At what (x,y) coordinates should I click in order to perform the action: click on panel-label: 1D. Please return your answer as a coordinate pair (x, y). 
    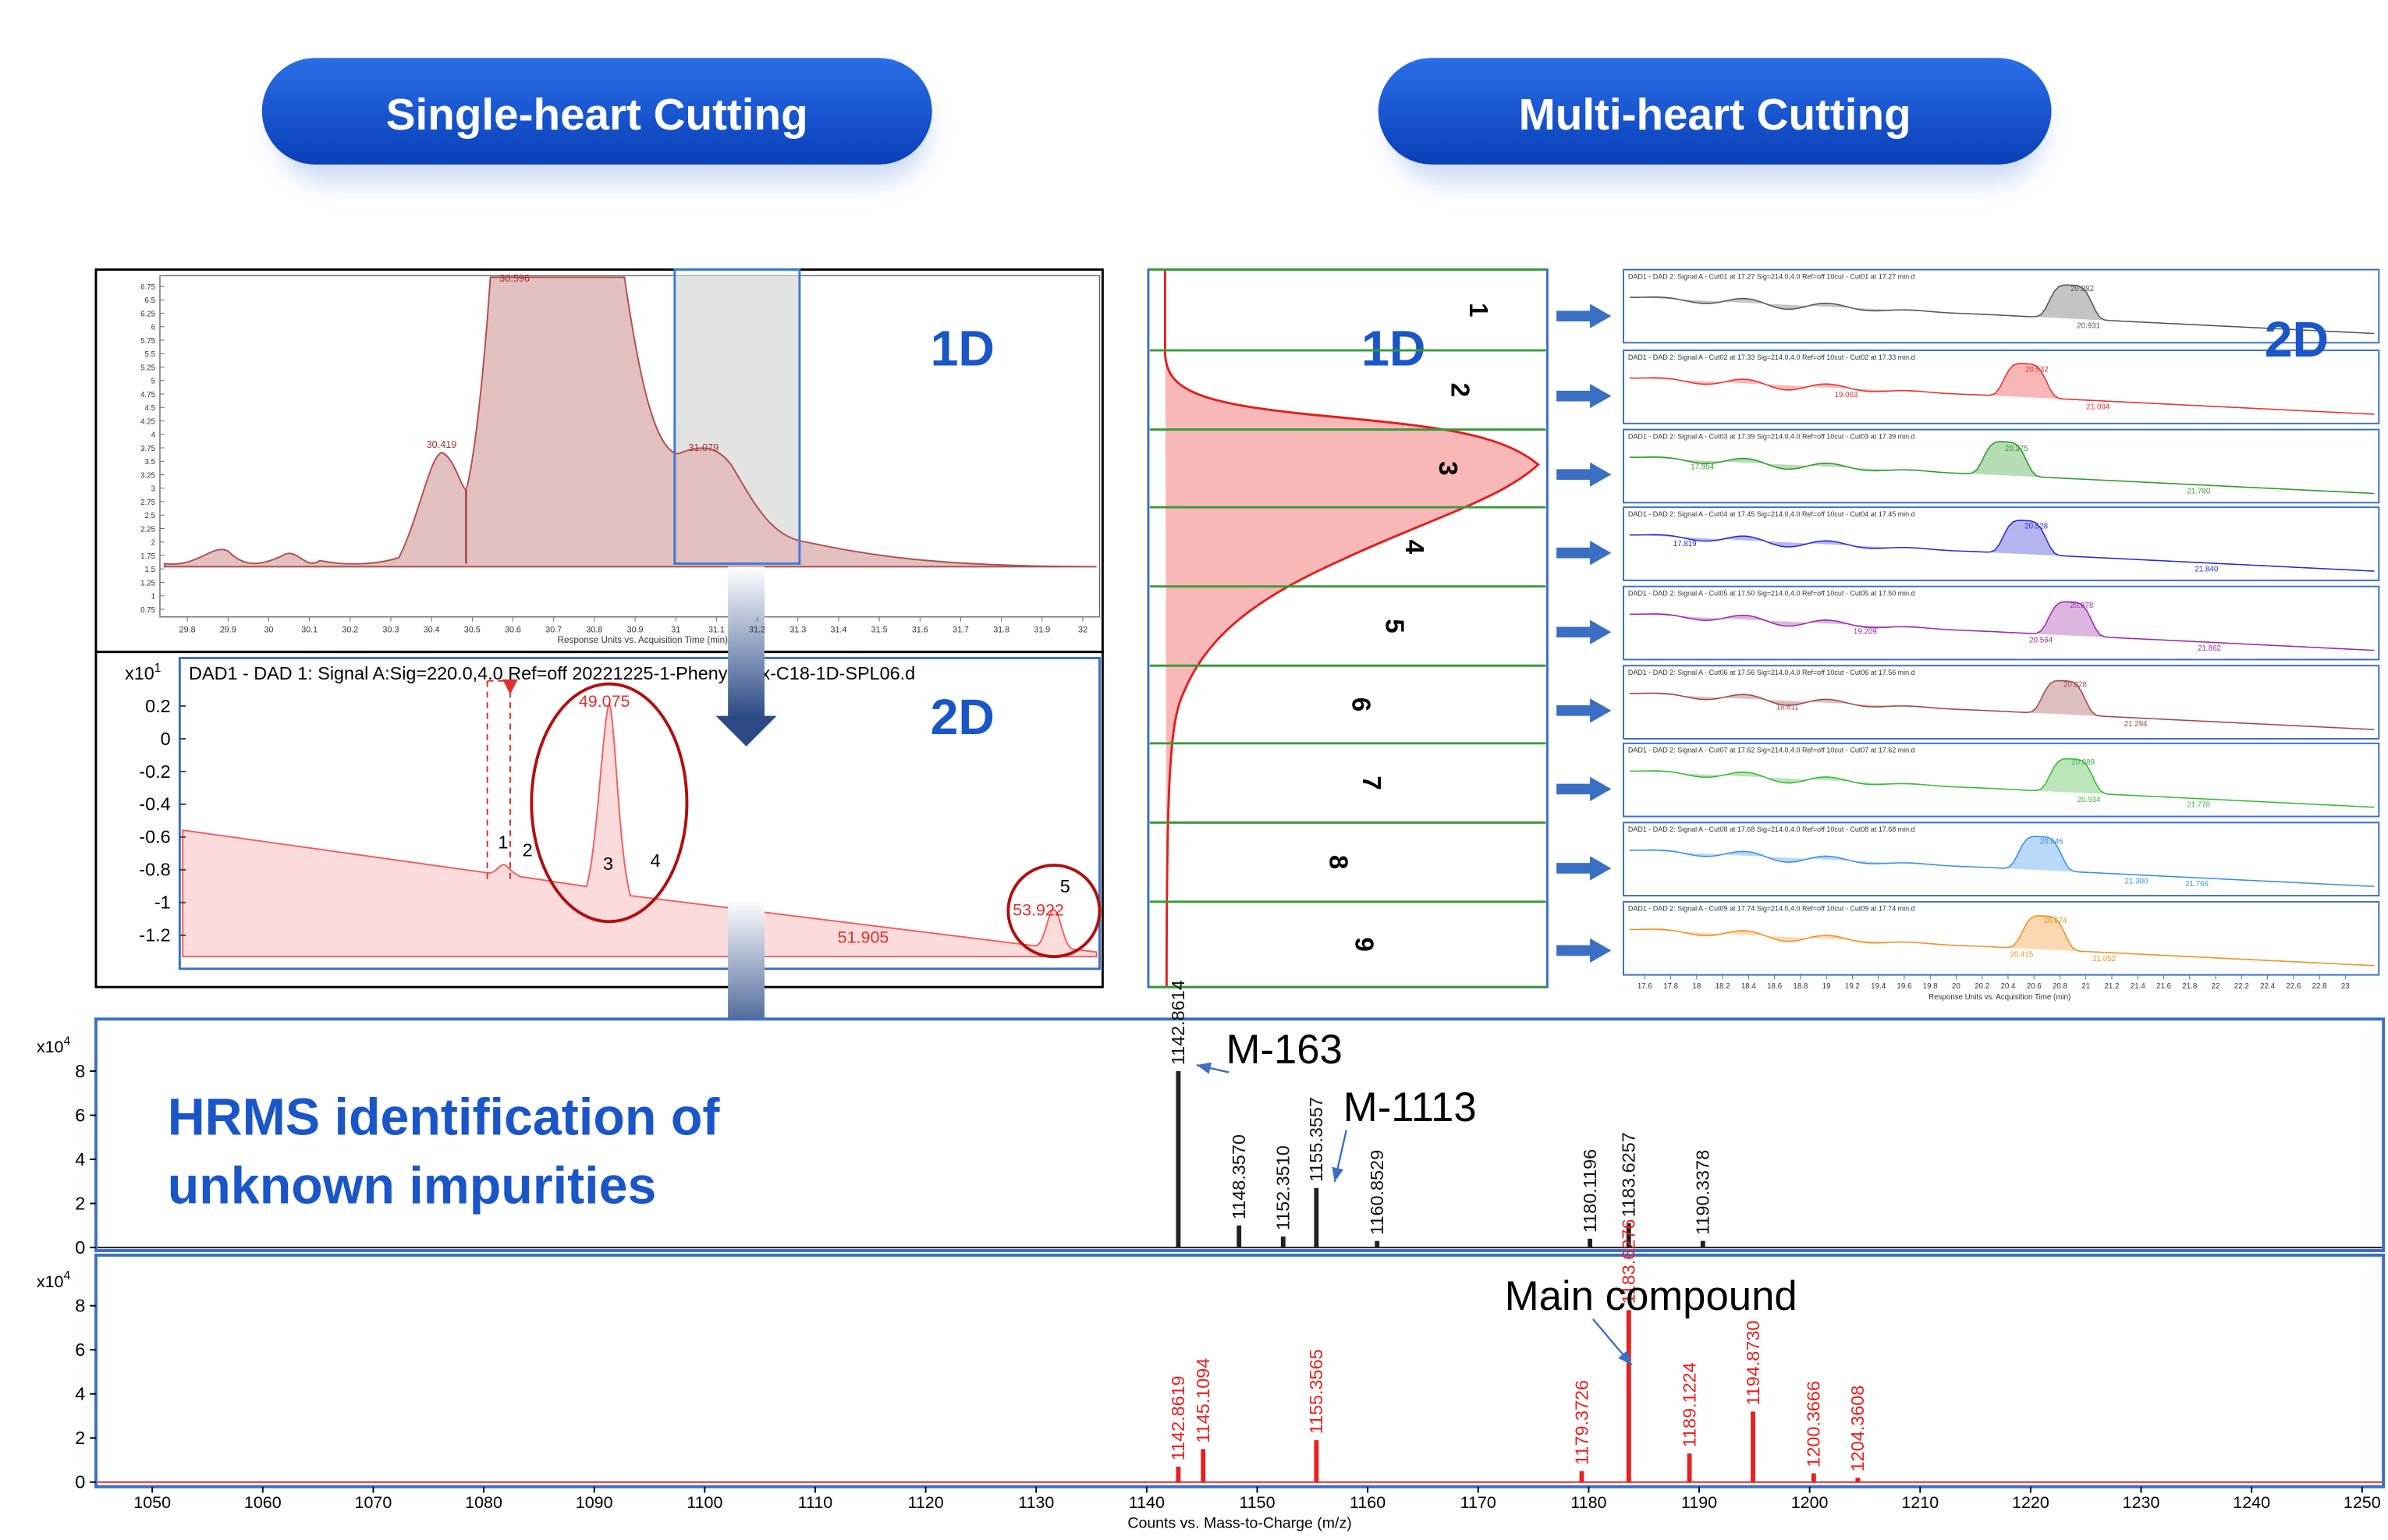
    Looking at the image, I should click on (963, 349).